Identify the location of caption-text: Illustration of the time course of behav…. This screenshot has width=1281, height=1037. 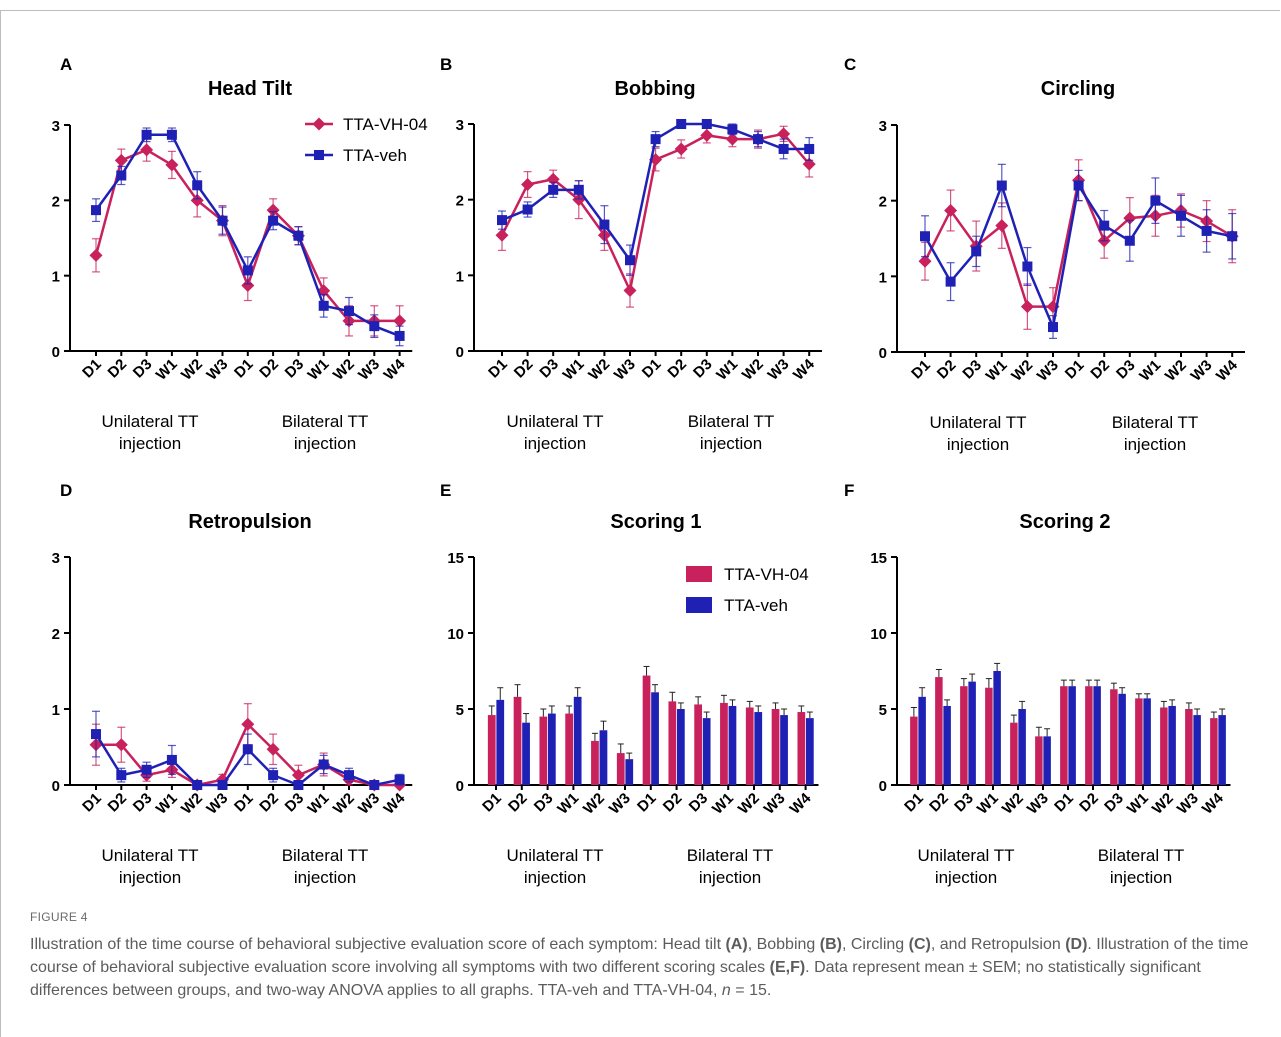
(642, 967).